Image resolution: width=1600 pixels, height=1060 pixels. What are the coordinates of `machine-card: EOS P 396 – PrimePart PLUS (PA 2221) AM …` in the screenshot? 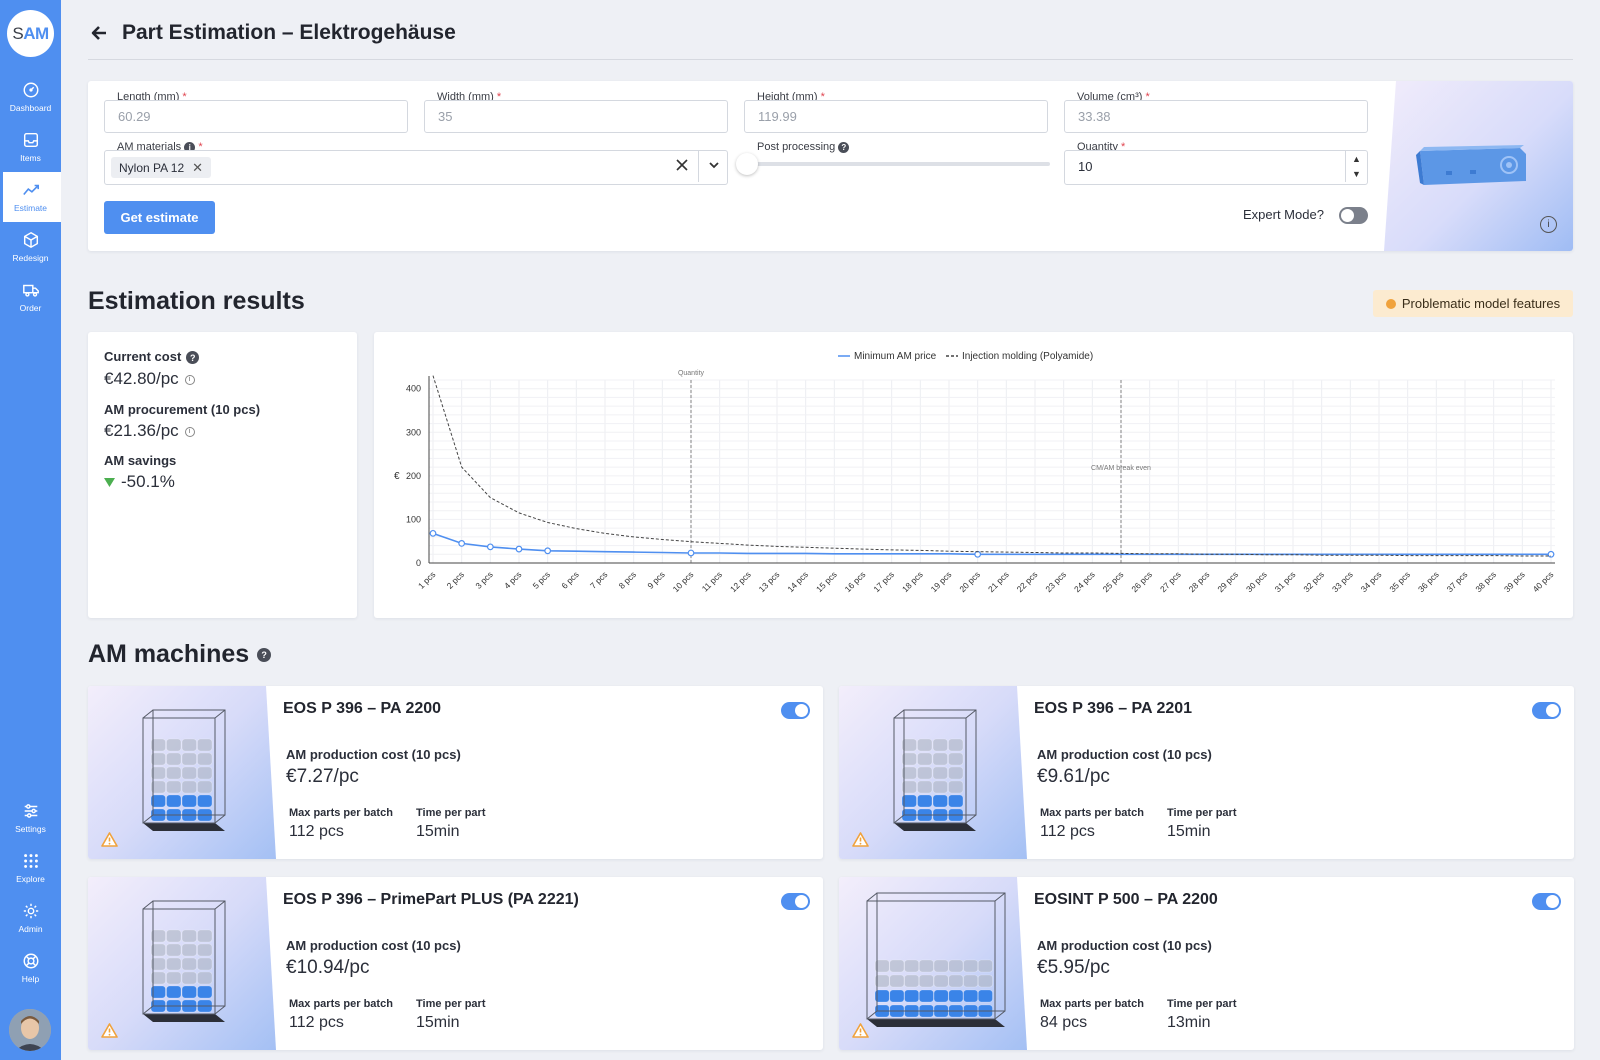 It's located at (455, 963).